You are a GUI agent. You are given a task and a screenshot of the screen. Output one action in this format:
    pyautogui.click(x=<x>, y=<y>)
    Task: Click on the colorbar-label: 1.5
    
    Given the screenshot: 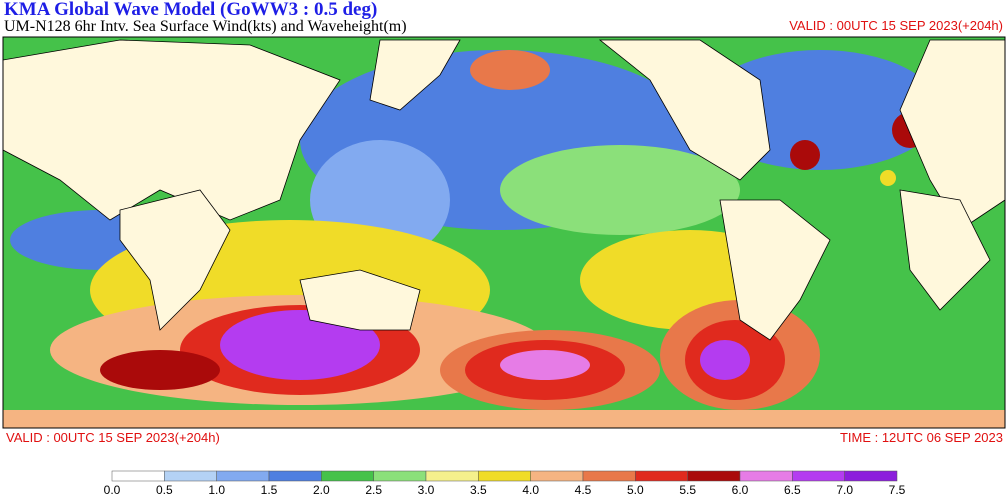 What is the action you would take?
    pyautogui.click(x=269, y=489)
    